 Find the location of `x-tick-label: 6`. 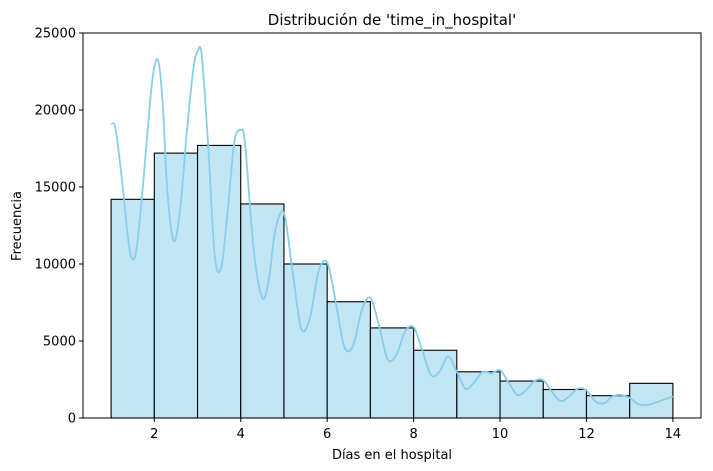

x-tick-label: 6 is located at coordinates (327, 434).